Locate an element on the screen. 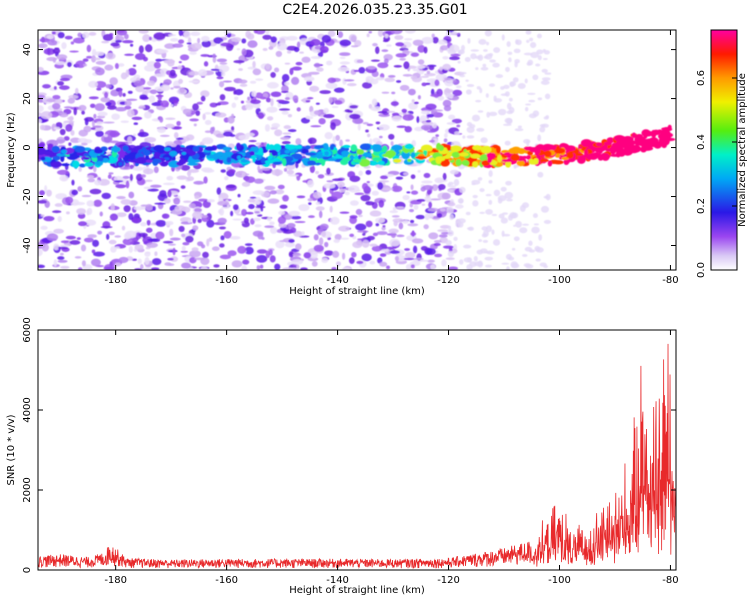 Image resolution: width=750 pixels, height=600 pixels. colorbar-tick-label: 0.4 is located at coordinates (701, 142).